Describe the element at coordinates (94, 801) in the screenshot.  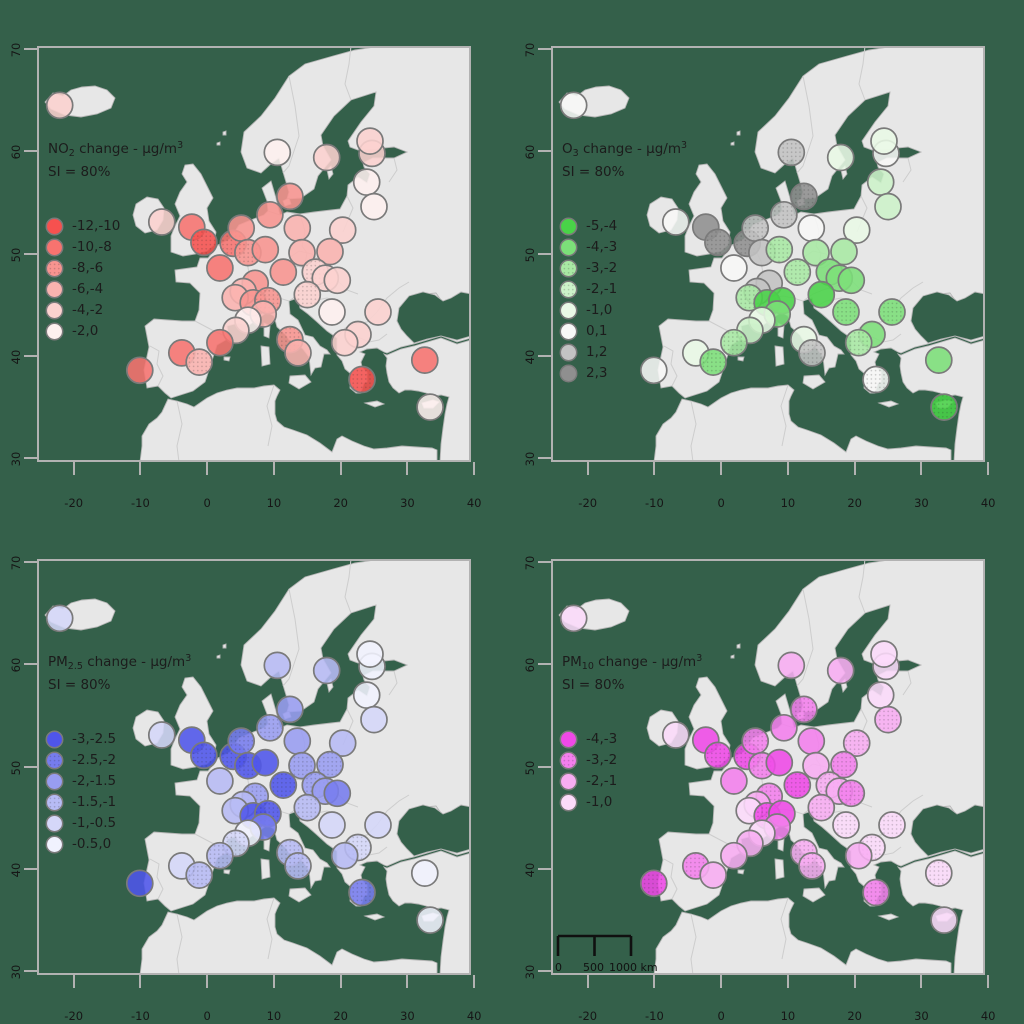
I see `legend-bin-label: -1.5,-1` at that location.